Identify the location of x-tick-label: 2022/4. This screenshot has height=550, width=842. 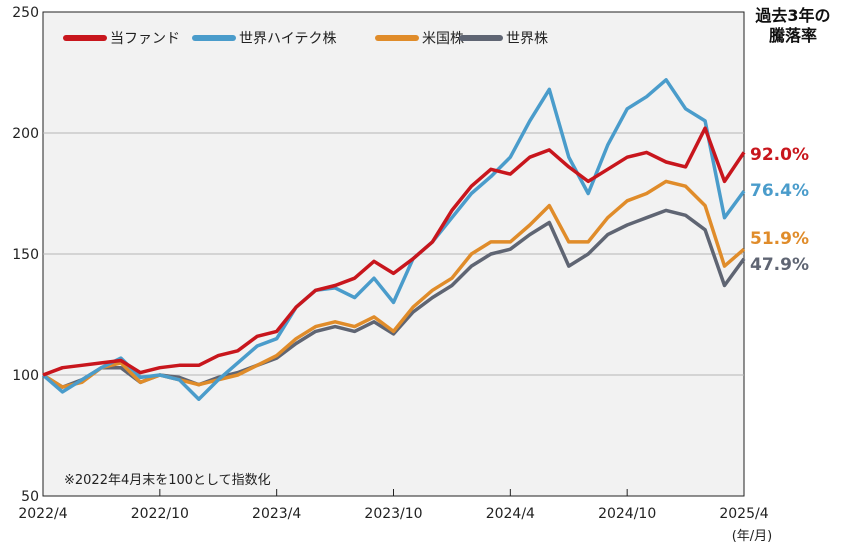
(42, 514).